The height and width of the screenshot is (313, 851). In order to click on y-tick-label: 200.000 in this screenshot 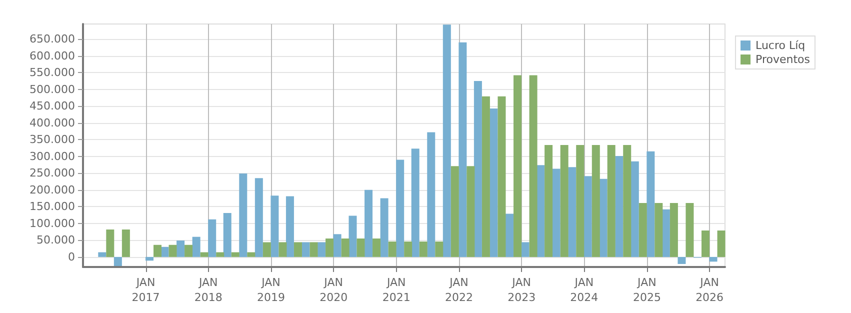, I will do `click(52, 189)`.